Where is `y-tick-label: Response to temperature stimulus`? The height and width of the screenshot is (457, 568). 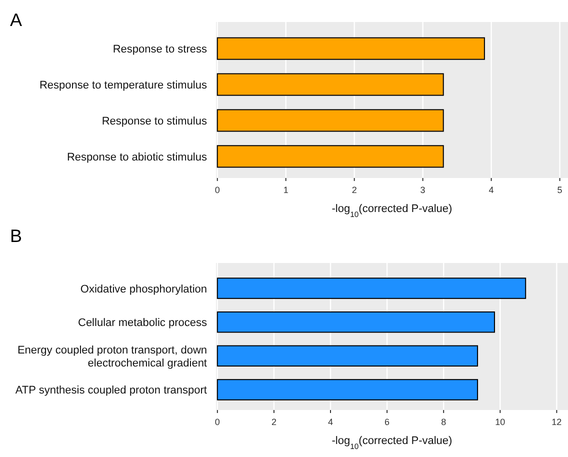 y-tick-label: Response to temperature stimulus is located at coordinates (123, 86).